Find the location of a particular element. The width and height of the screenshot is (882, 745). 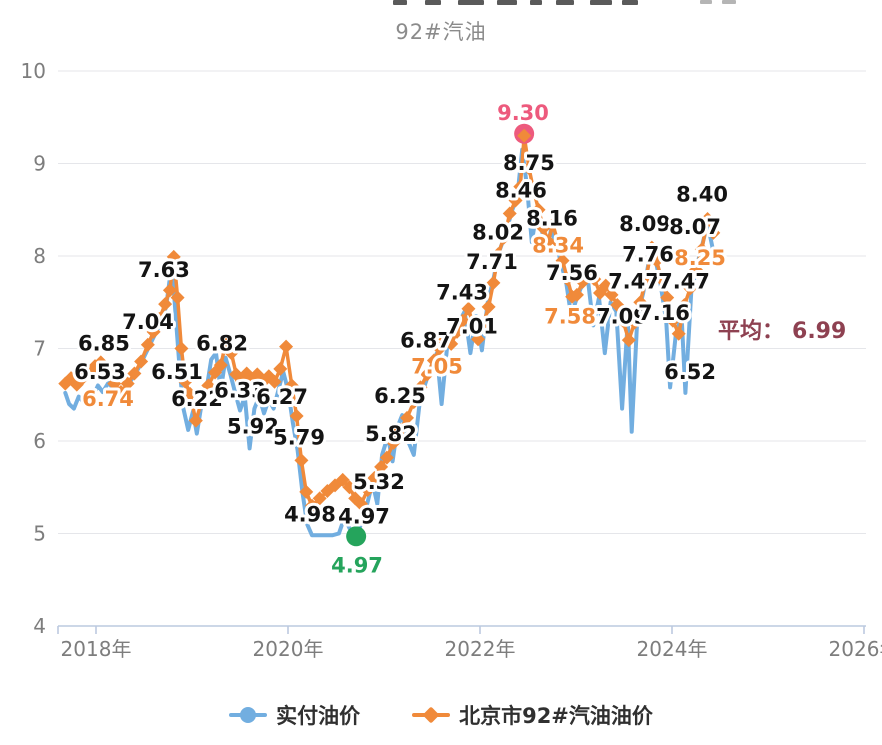

point-label: 5.32 is located at coordinates (379, 482).